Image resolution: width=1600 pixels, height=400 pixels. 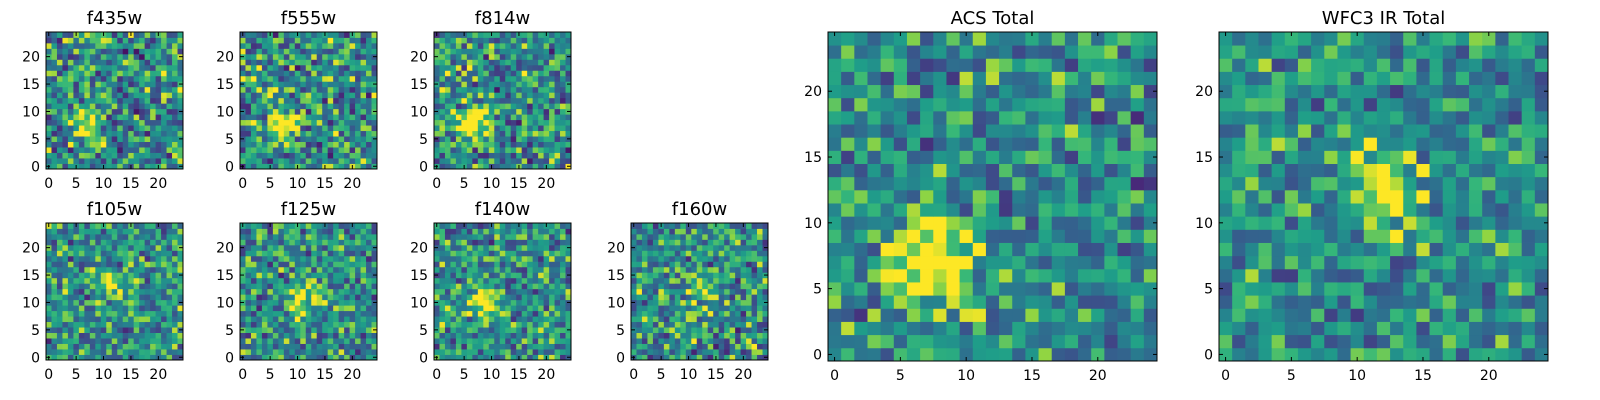 I want to click on x-tick-label: 20, so click(x=546, y=375).